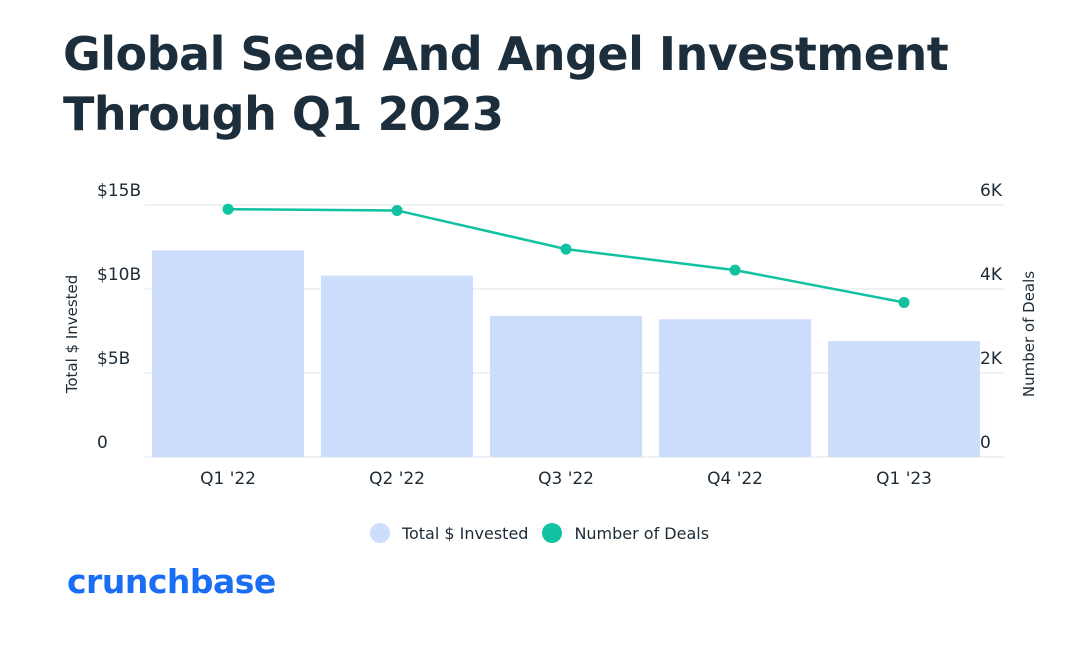 Image resolution: width=1079 pixels, height=654 pixels. What do you see at coordinates (985, 443) in the screenshot?
I see `y-right-tick-0: 0` at bounding box center [985, 443].